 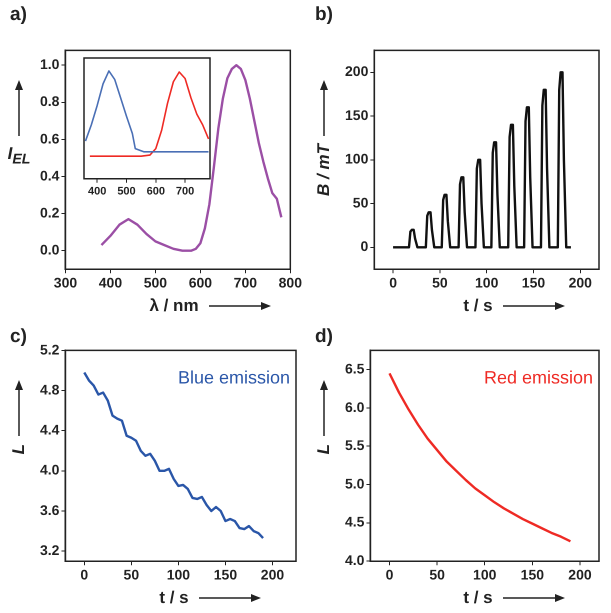 What do you see at coordinates (324, 170) in the screenshot?
I see `y-axis-title: B / mT` at bounding box center [324, 170].